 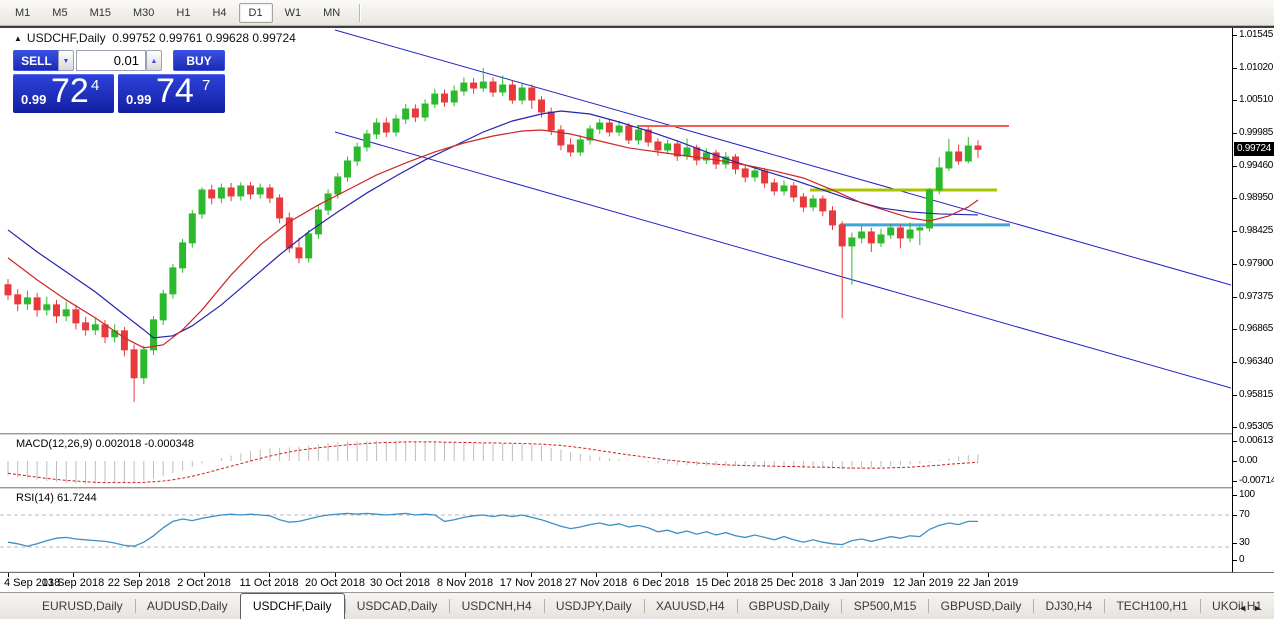 I want to click on tab-scroll-left-icon: ◄, so click(x=1246, y=608).